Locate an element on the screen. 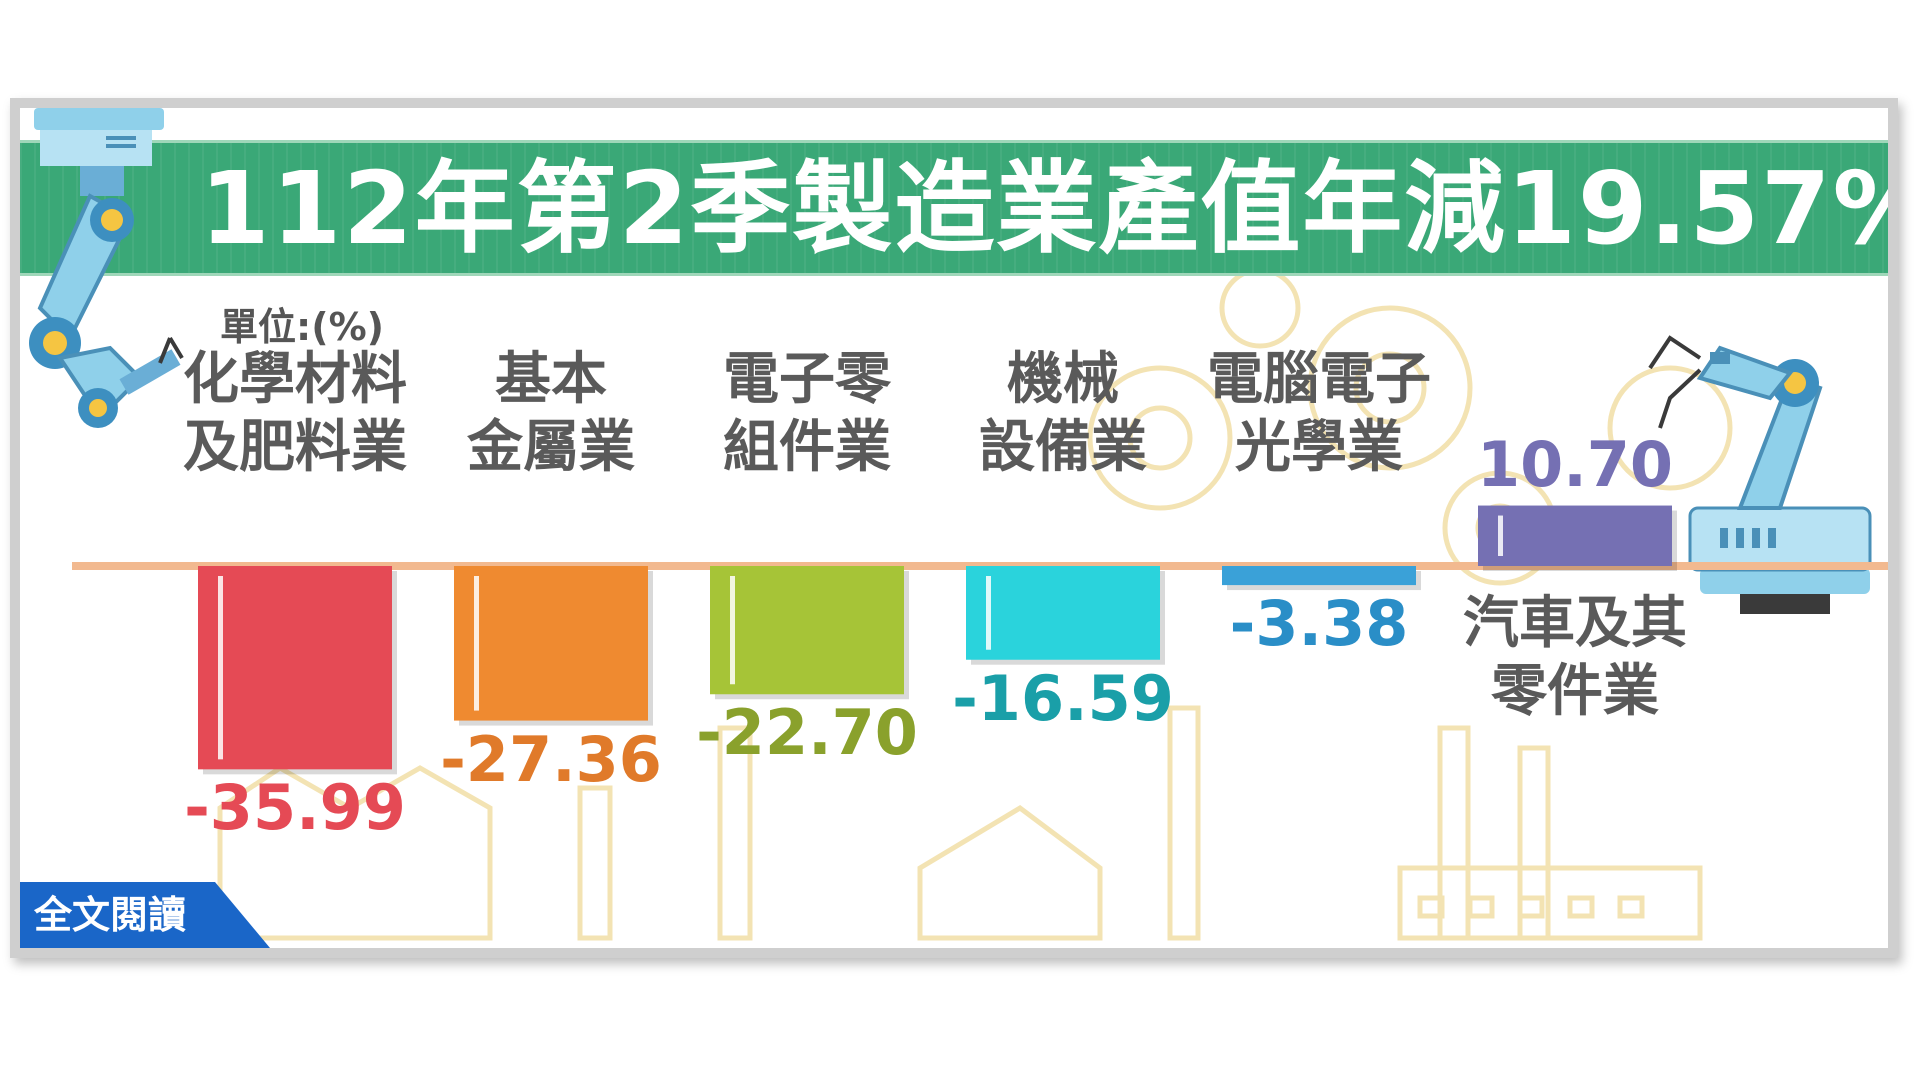 The image size is (1923, 1080). category-label: 化學材料 及肥料業 is located at coordinates (295, 413).